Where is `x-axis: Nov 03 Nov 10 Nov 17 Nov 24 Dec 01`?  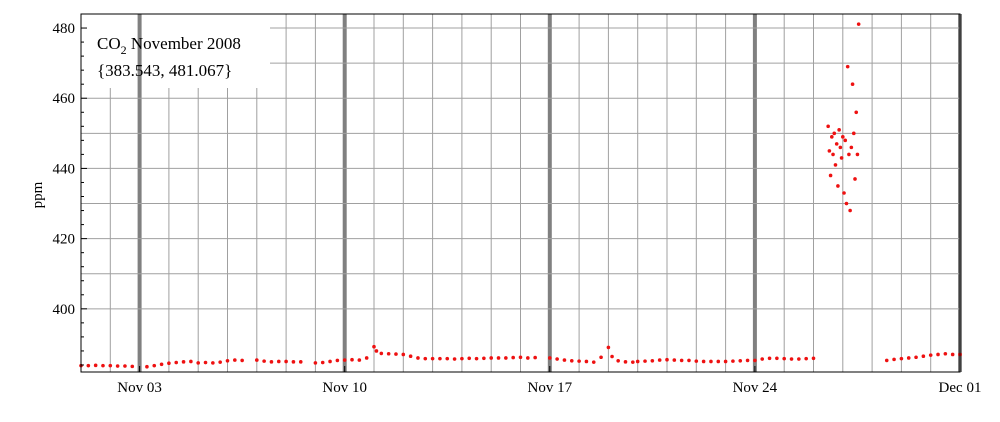
x-axis: Nov 03 Nov 10 Nov 17 Nov 24 Dec 01 is located at coordinates (549, 381).